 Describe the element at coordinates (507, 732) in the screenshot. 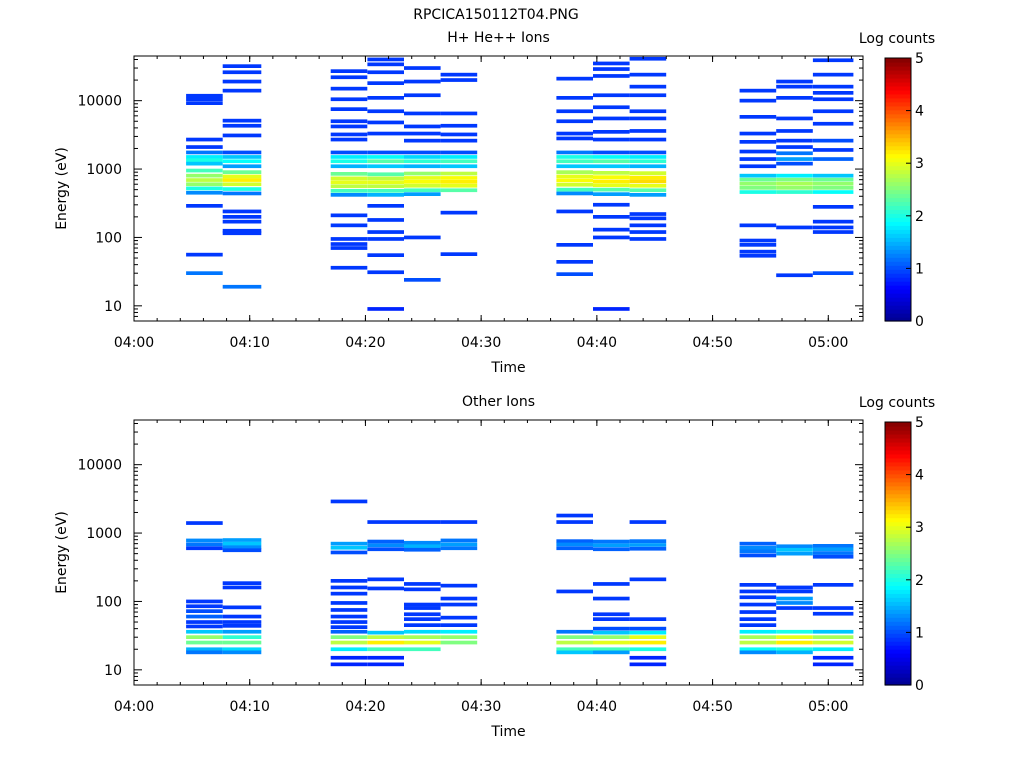

I see `x-axis-label: Time` at that location.